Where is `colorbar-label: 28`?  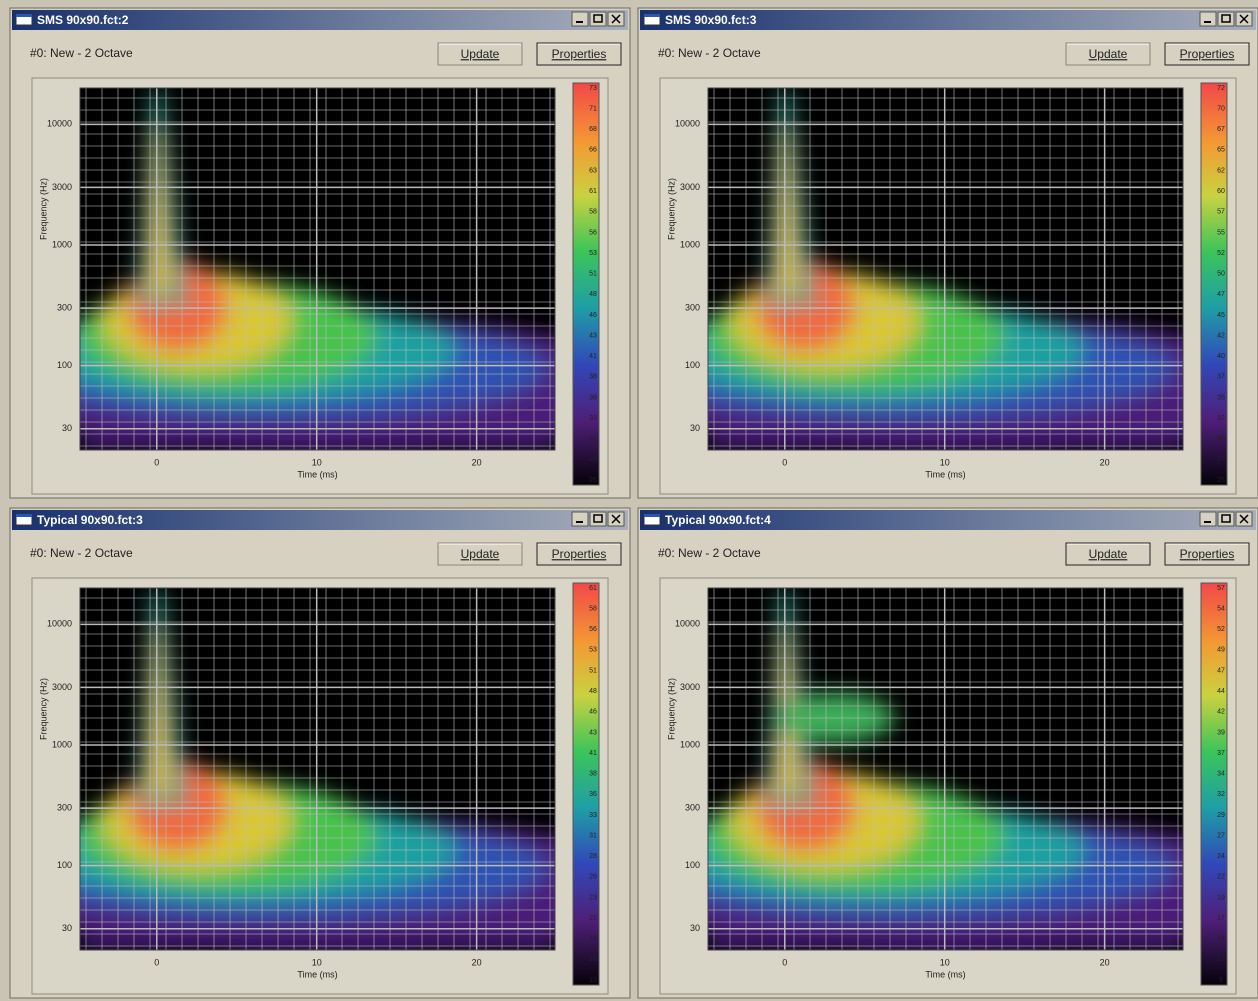 colorbar-label: 28 is located at coordinates (593, 459).